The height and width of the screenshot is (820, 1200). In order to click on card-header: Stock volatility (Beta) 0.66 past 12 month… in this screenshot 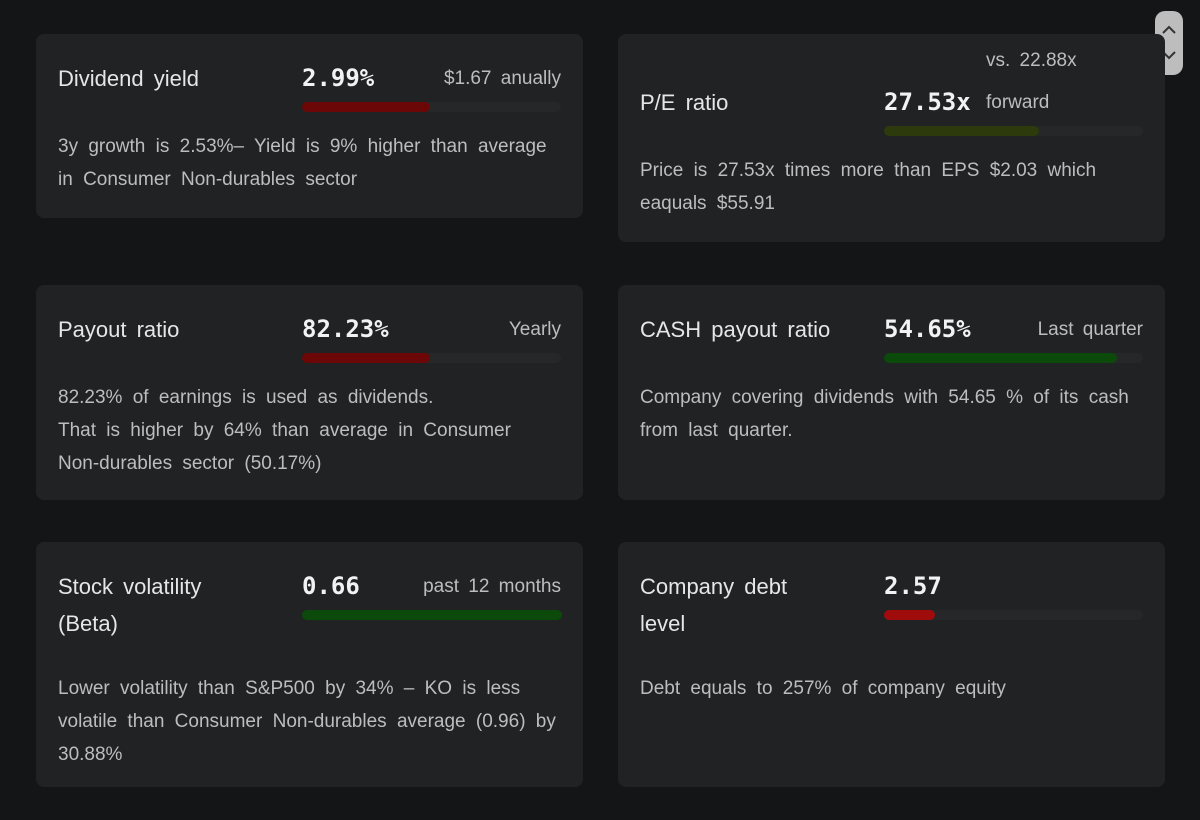, I will do `click(310, 605)`.